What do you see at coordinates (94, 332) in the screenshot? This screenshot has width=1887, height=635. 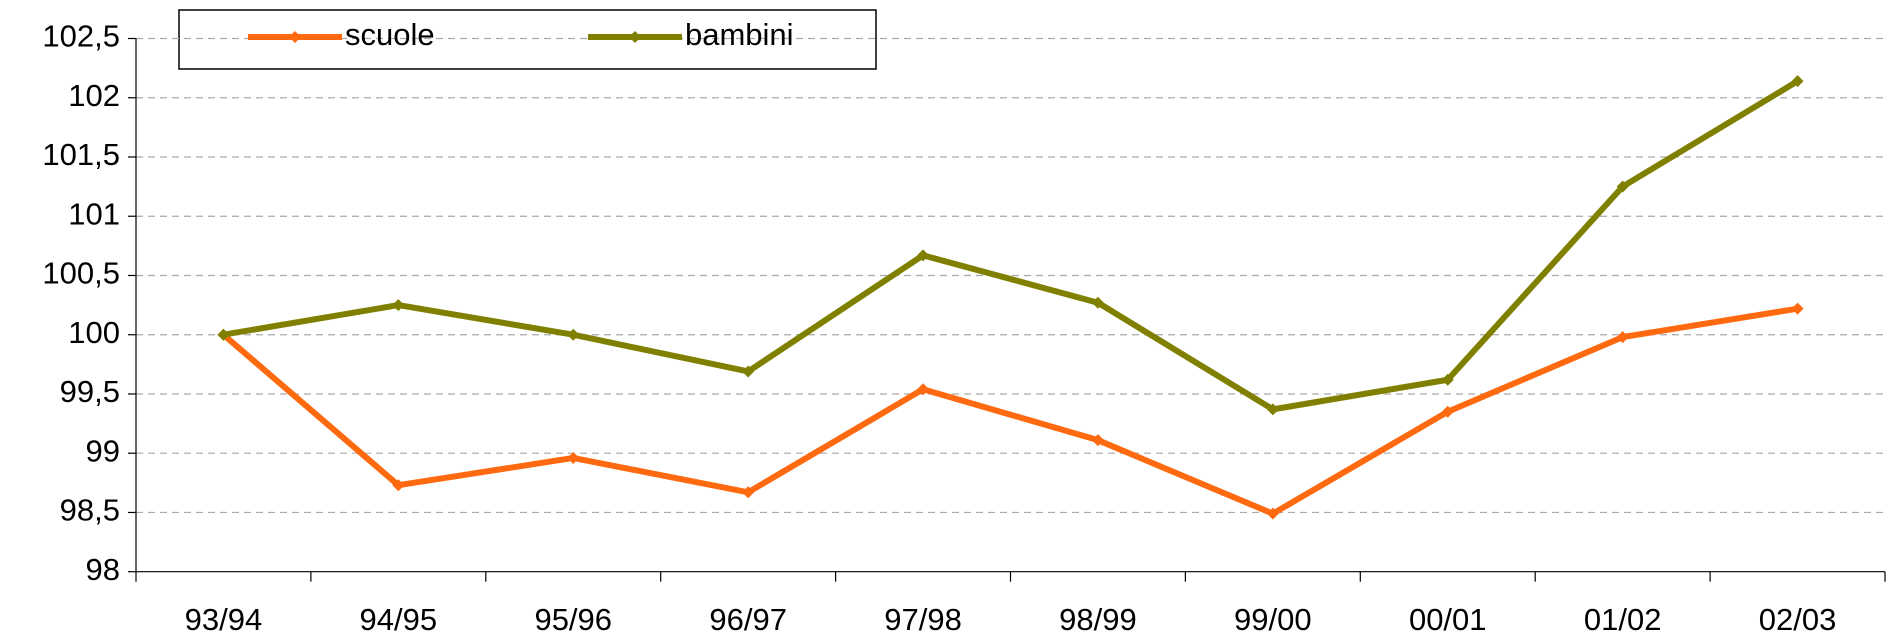 I see `y-tick-label: 100` at bounding box center [94, 332].